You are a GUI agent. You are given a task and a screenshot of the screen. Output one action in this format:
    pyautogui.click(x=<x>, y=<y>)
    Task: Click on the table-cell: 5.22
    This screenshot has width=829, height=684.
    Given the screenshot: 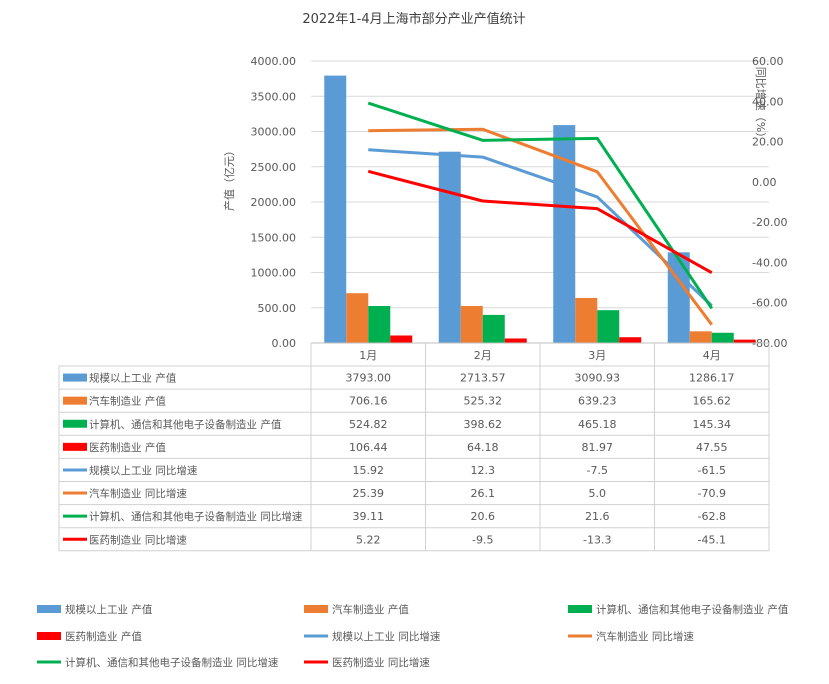 What is the action you would take?
    pyautogui.click(x=368, y=539)
    